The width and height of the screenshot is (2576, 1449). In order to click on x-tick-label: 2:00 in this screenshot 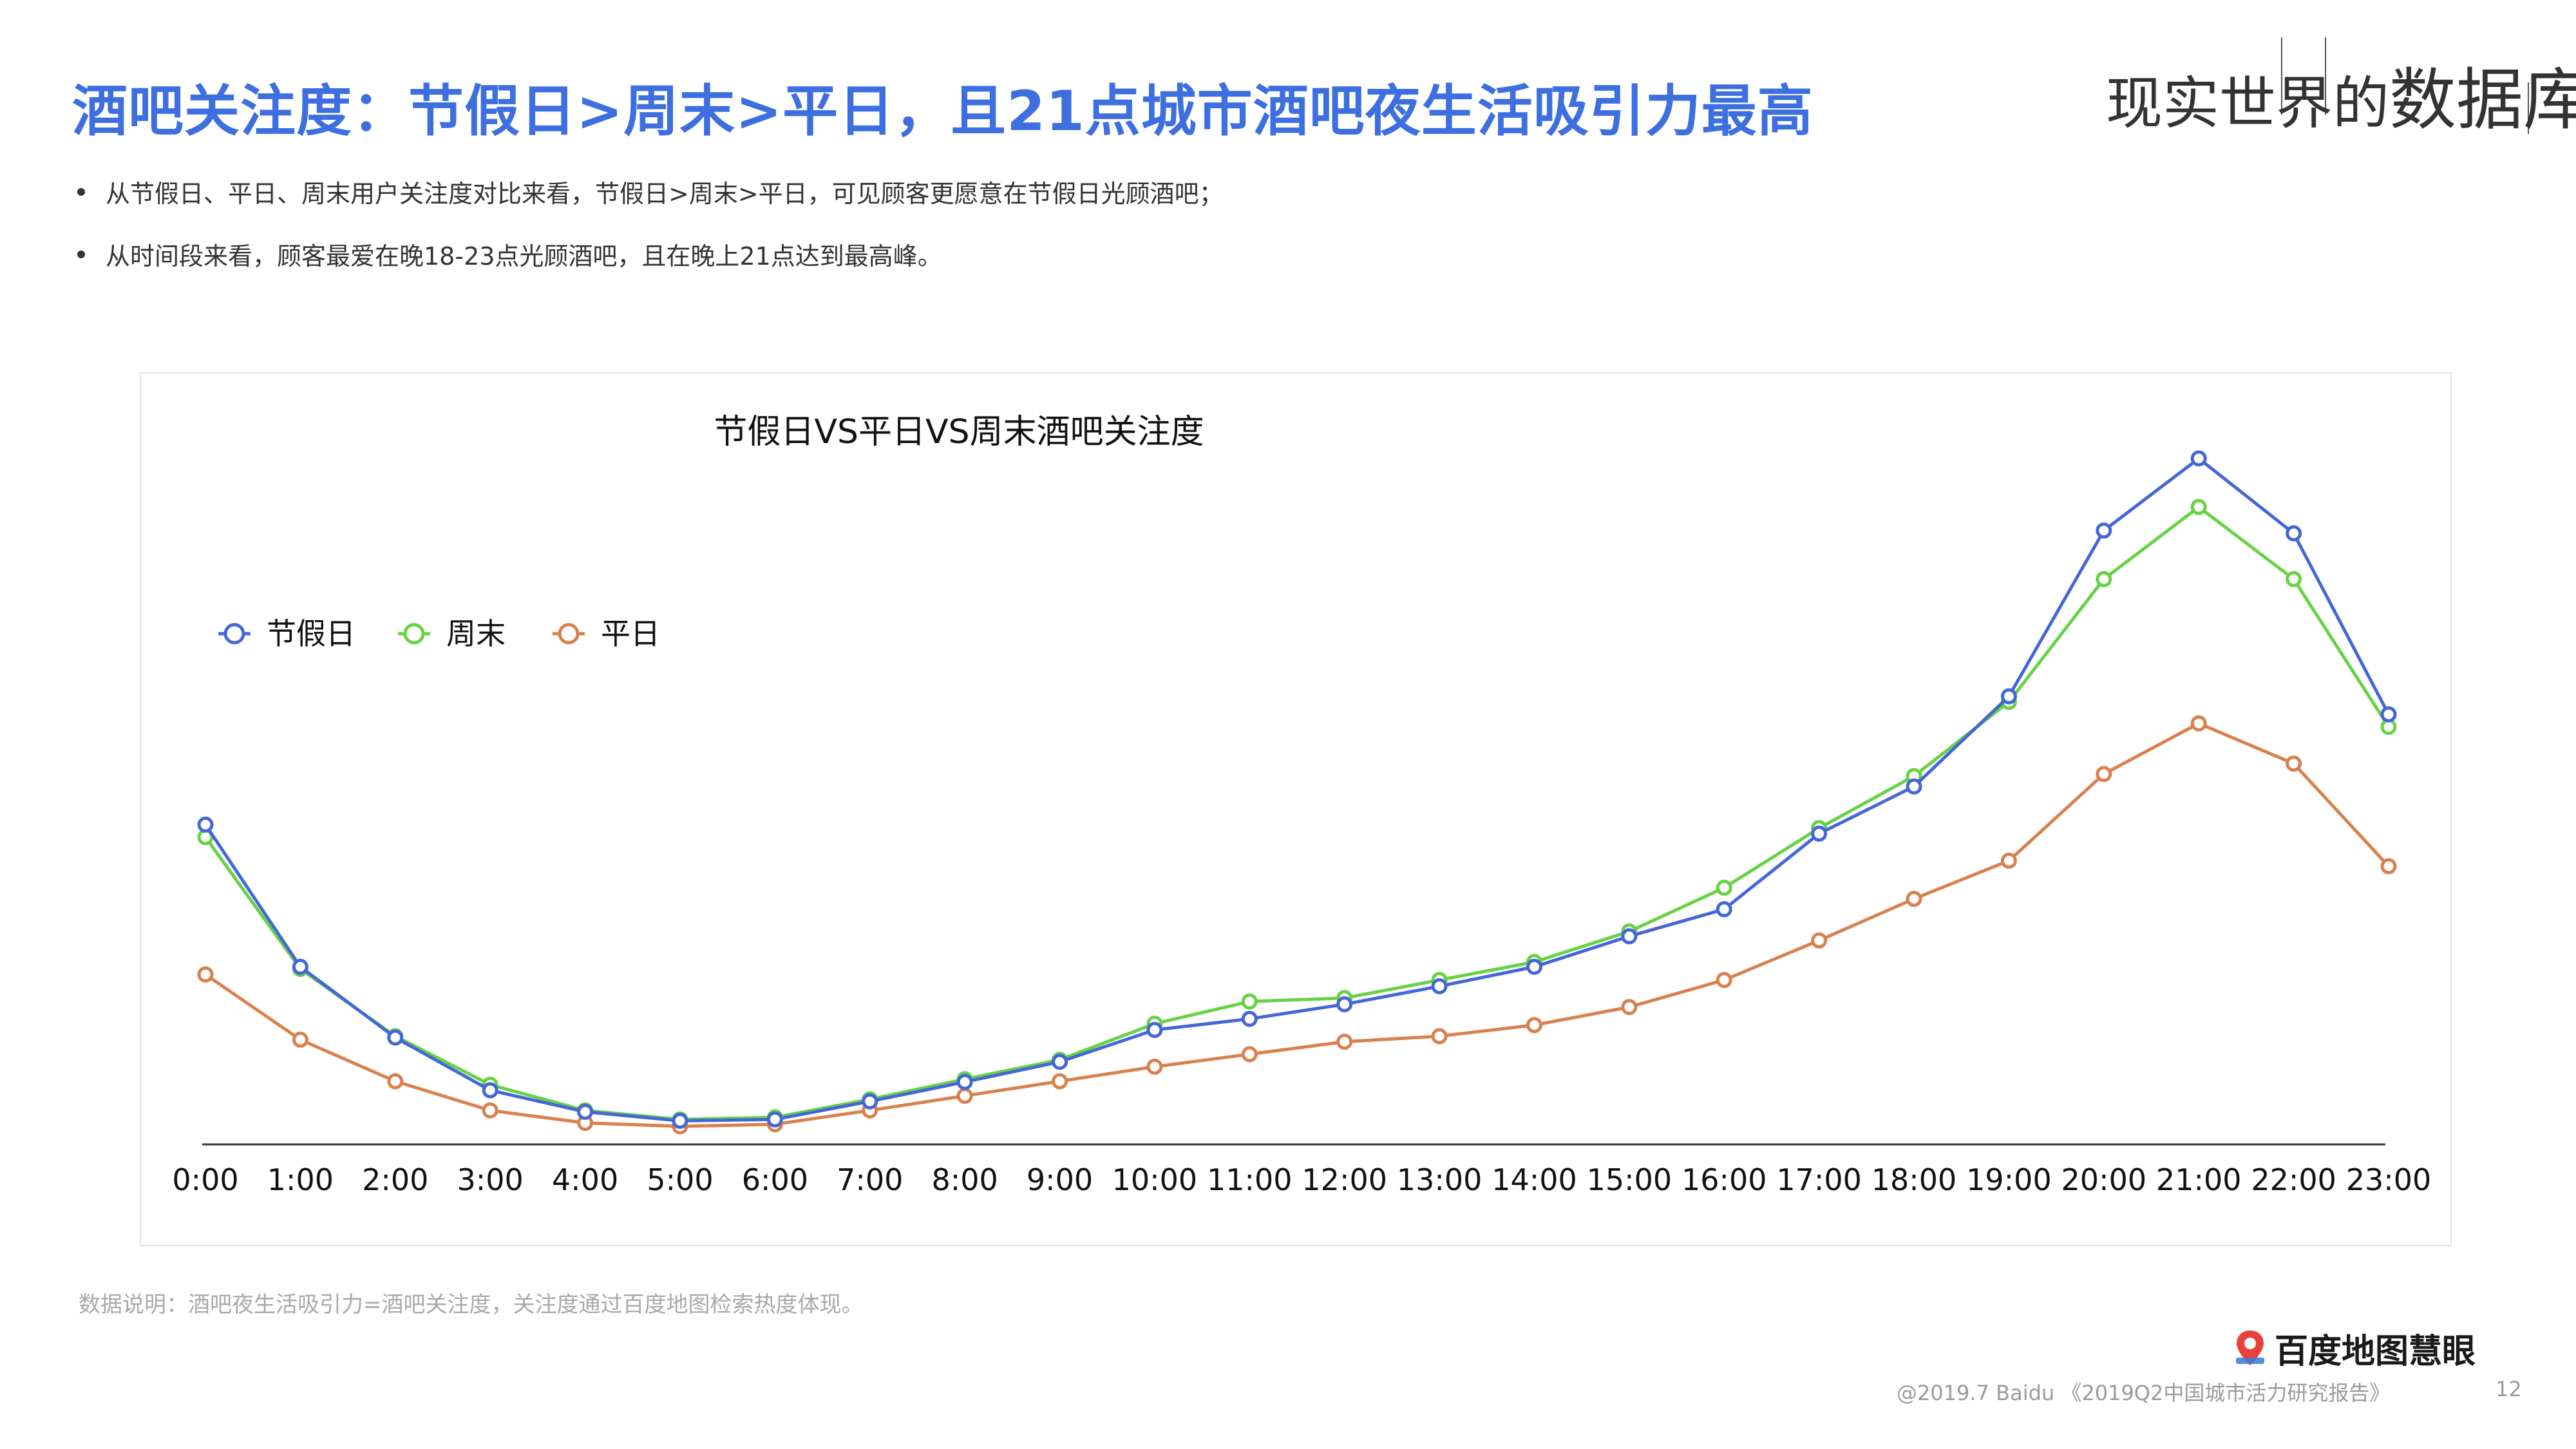, I will do `click(395, 1179)`.